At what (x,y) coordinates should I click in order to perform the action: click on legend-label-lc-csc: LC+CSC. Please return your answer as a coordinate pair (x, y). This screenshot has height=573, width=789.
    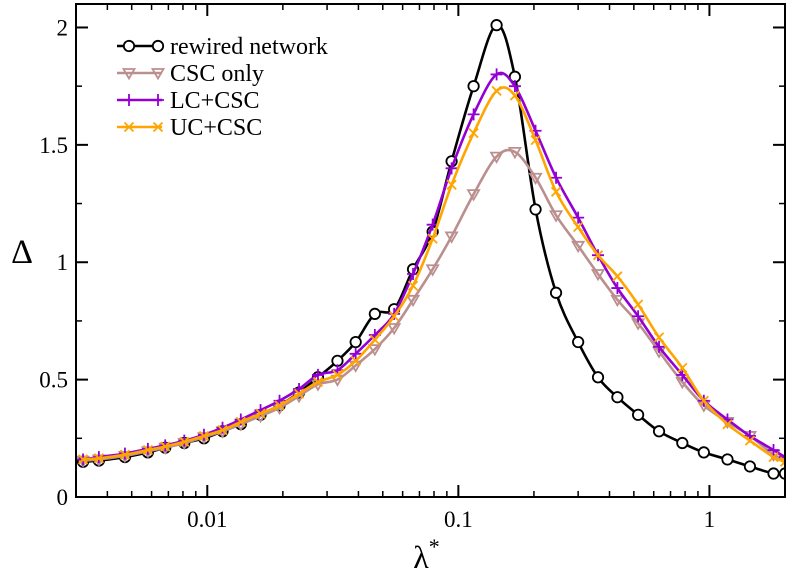
    Looking at the image, I should click on (215, 101).